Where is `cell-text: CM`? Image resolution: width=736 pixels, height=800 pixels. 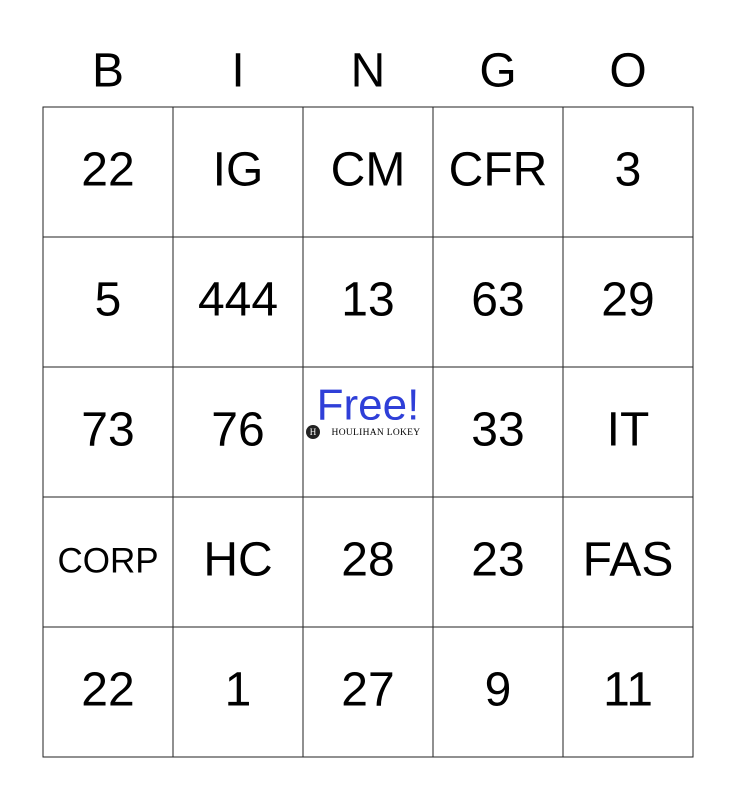
cell-text: CM is located at coordinates (368, 170).